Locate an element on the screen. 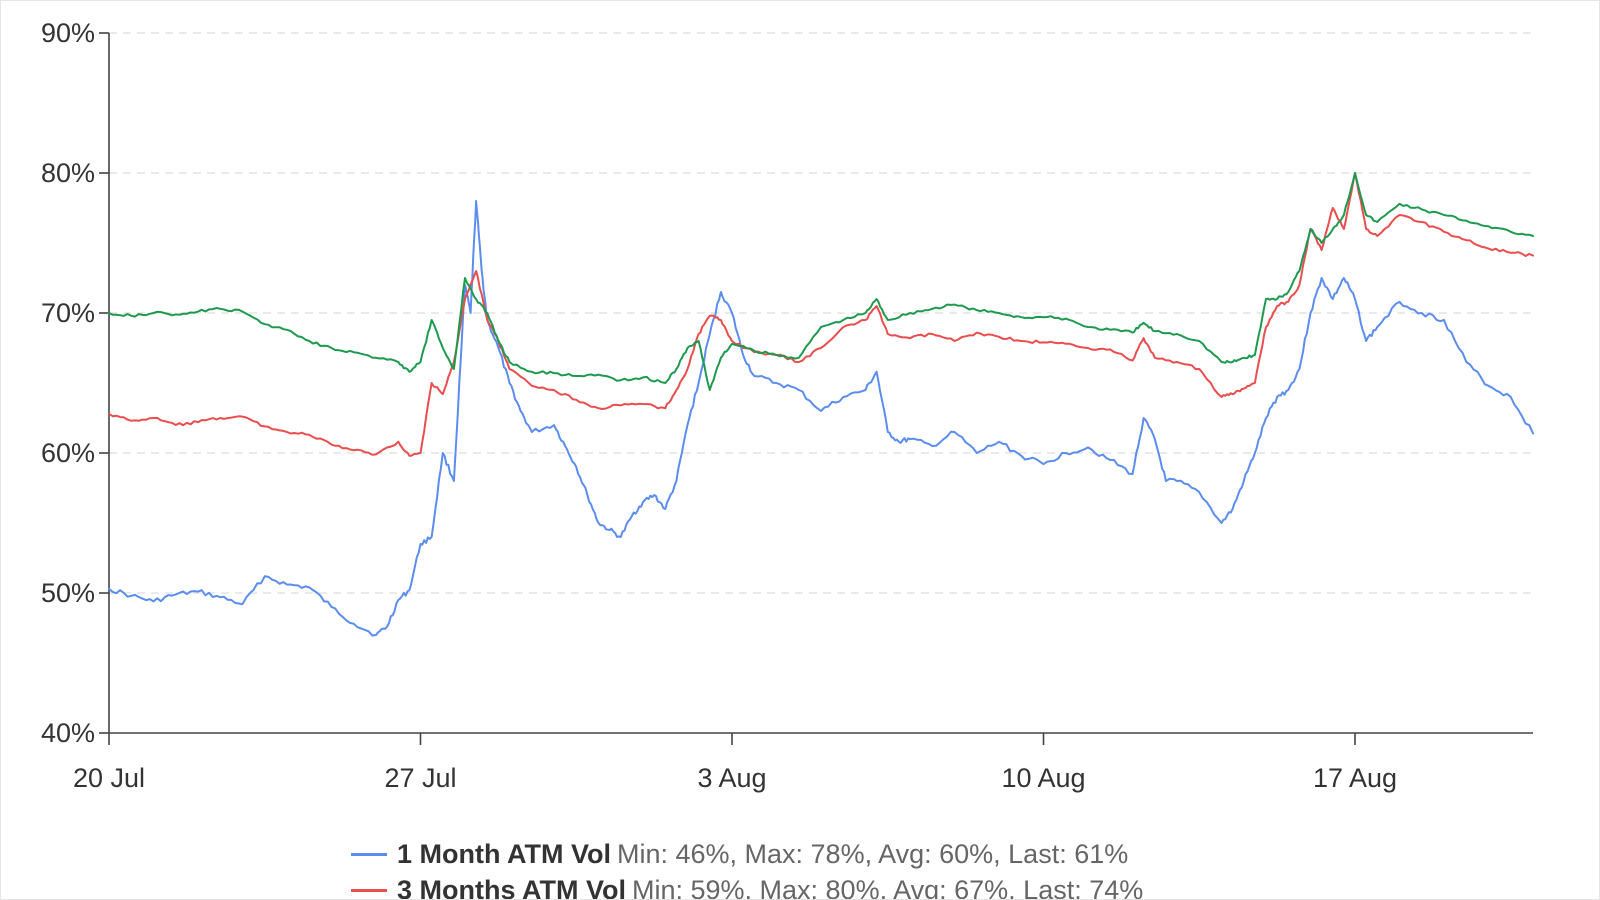 This screenshot has height=900, width=1600. x-tick-label: 20 Jul is located at coordinates (109, 778).